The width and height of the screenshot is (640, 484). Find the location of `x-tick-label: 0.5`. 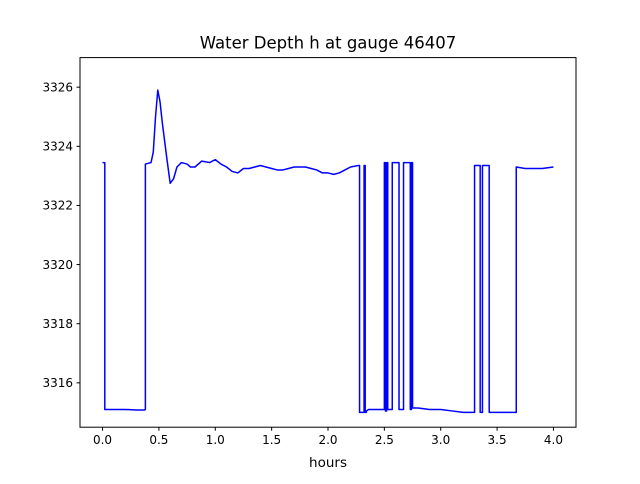

x-tick-label: 0.5 is located at coordinates (158, 440).